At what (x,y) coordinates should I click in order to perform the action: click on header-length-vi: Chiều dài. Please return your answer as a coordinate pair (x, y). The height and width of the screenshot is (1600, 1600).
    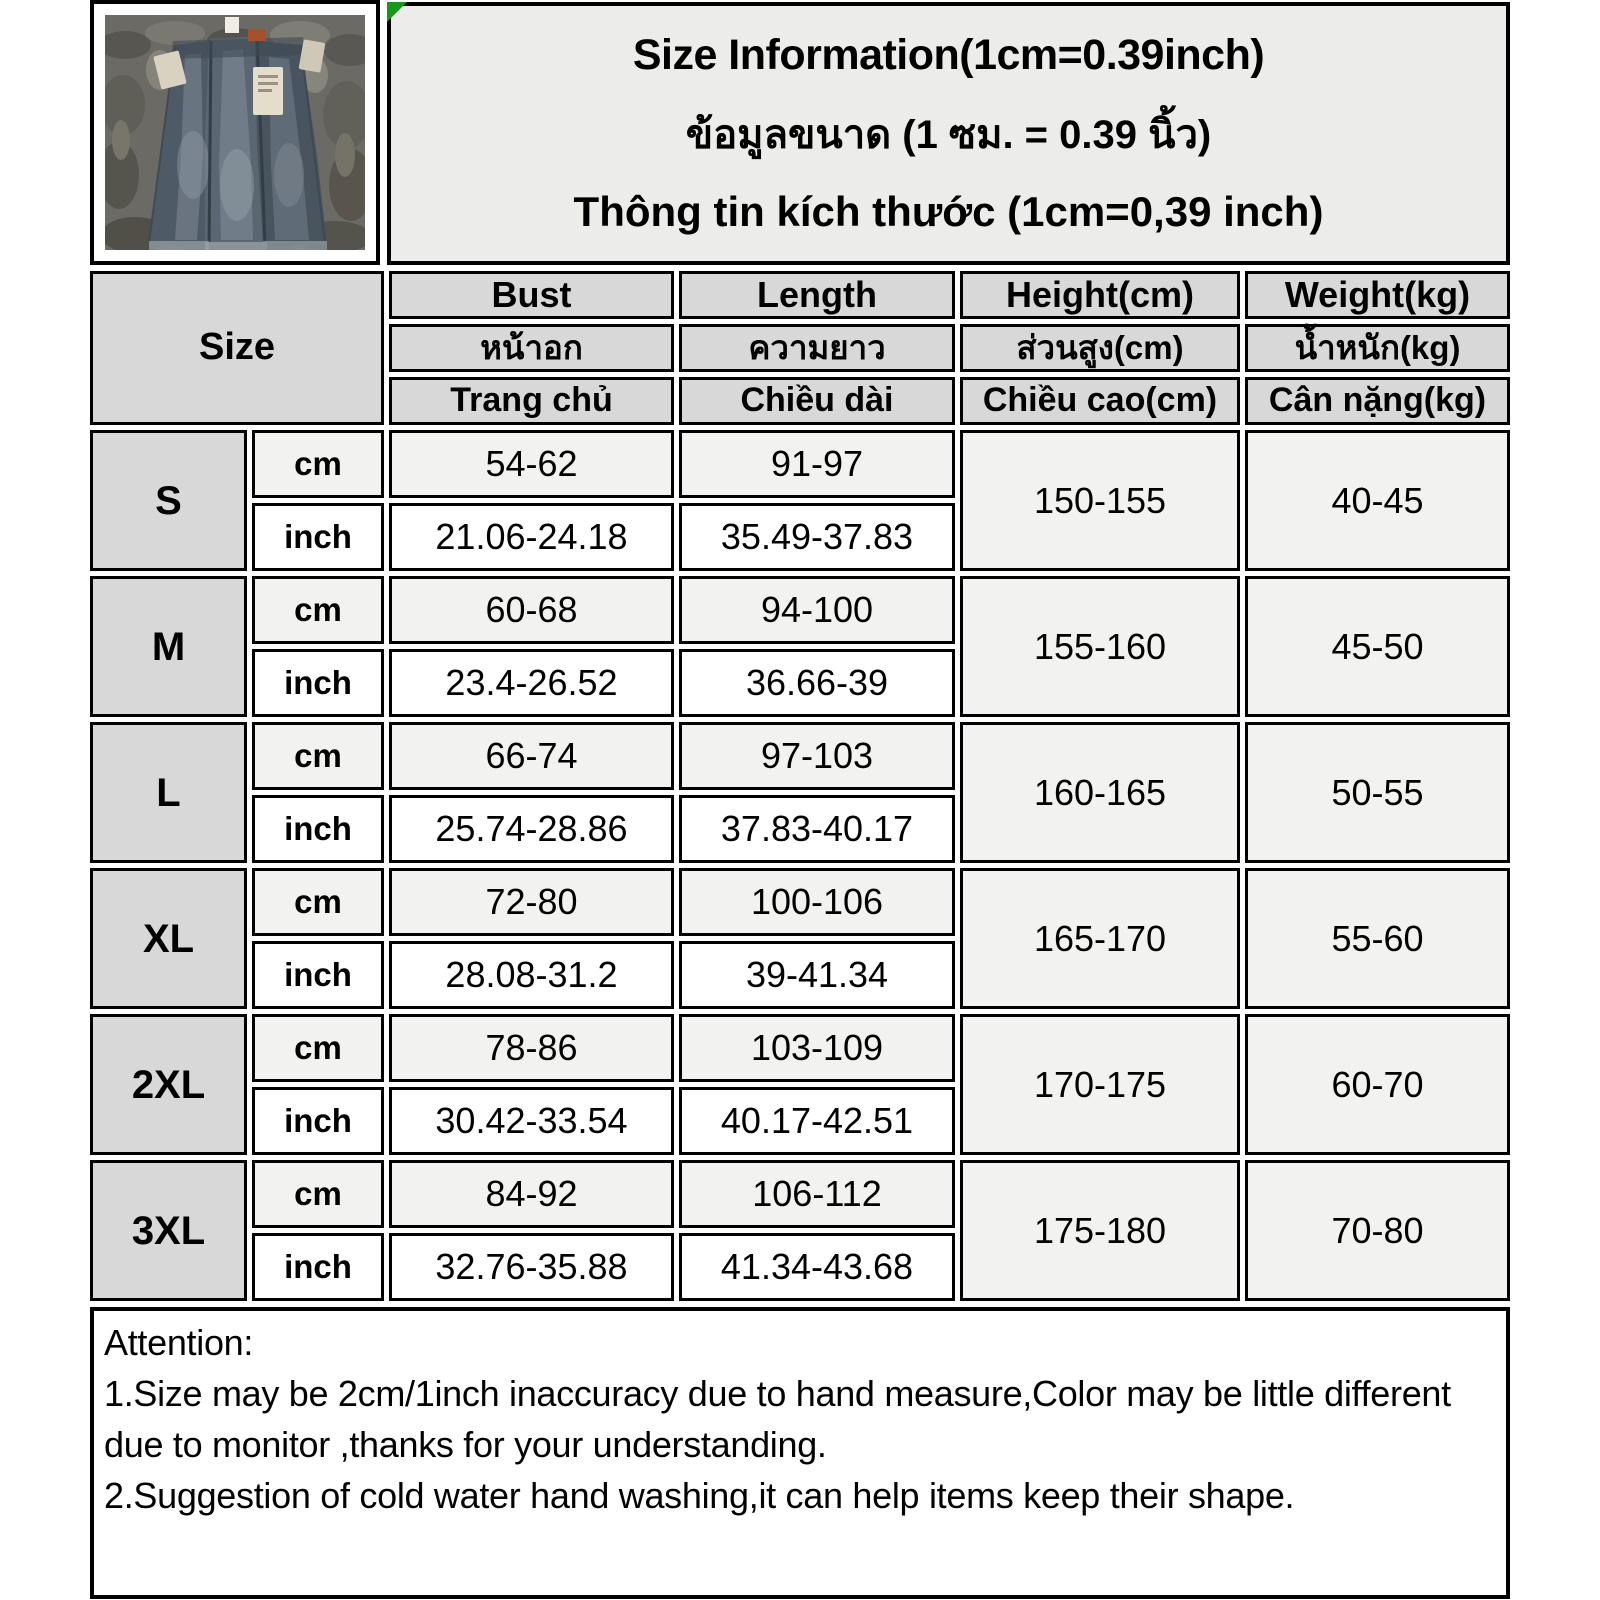
    Looking at the image, I should click on (817, 401).